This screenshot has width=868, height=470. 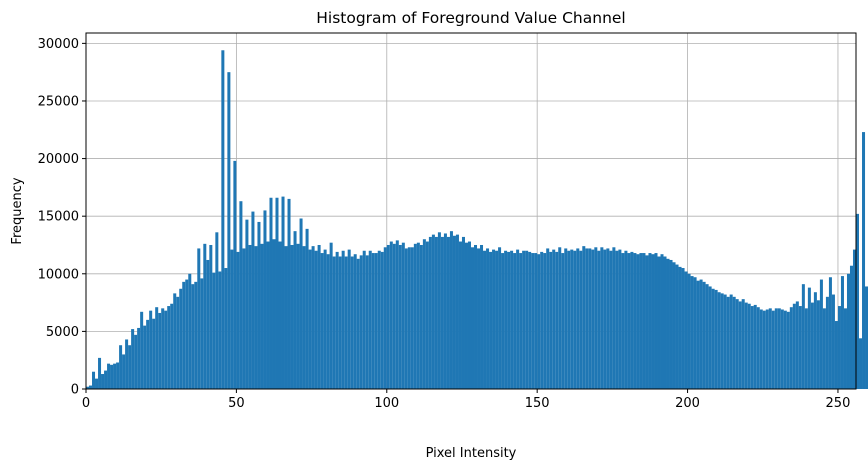 What do you see at coordinates (58, 217) in the screenshot?
I see `y-tick-label: 15000` at bounding box center [58, 217].